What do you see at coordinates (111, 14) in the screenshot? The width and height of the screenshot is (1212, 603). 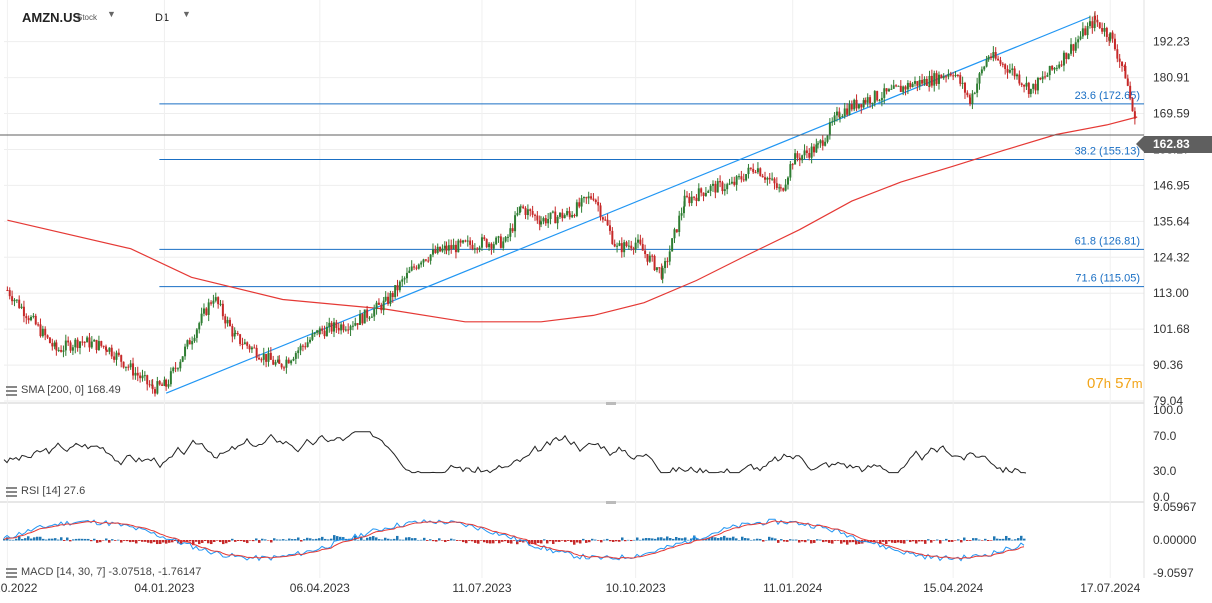 I see `symbol-dropdown-caret-icon: ▼` at bounding box center [111, 14].